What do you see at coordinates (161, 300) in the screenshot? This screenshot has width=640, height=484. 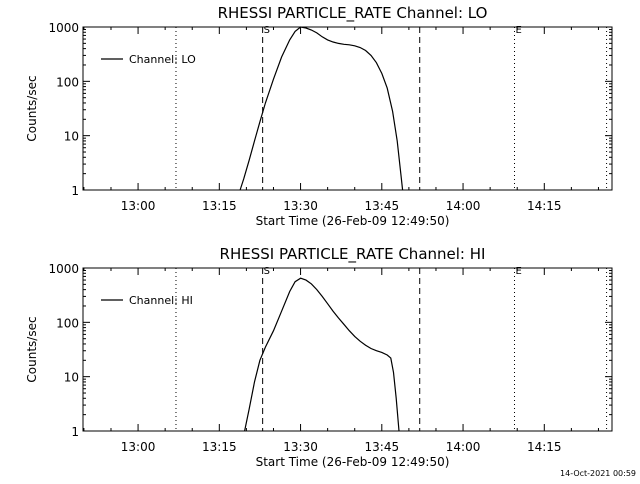 I see `legend-entry: Channel: HI` at bounding box center [161, 300].